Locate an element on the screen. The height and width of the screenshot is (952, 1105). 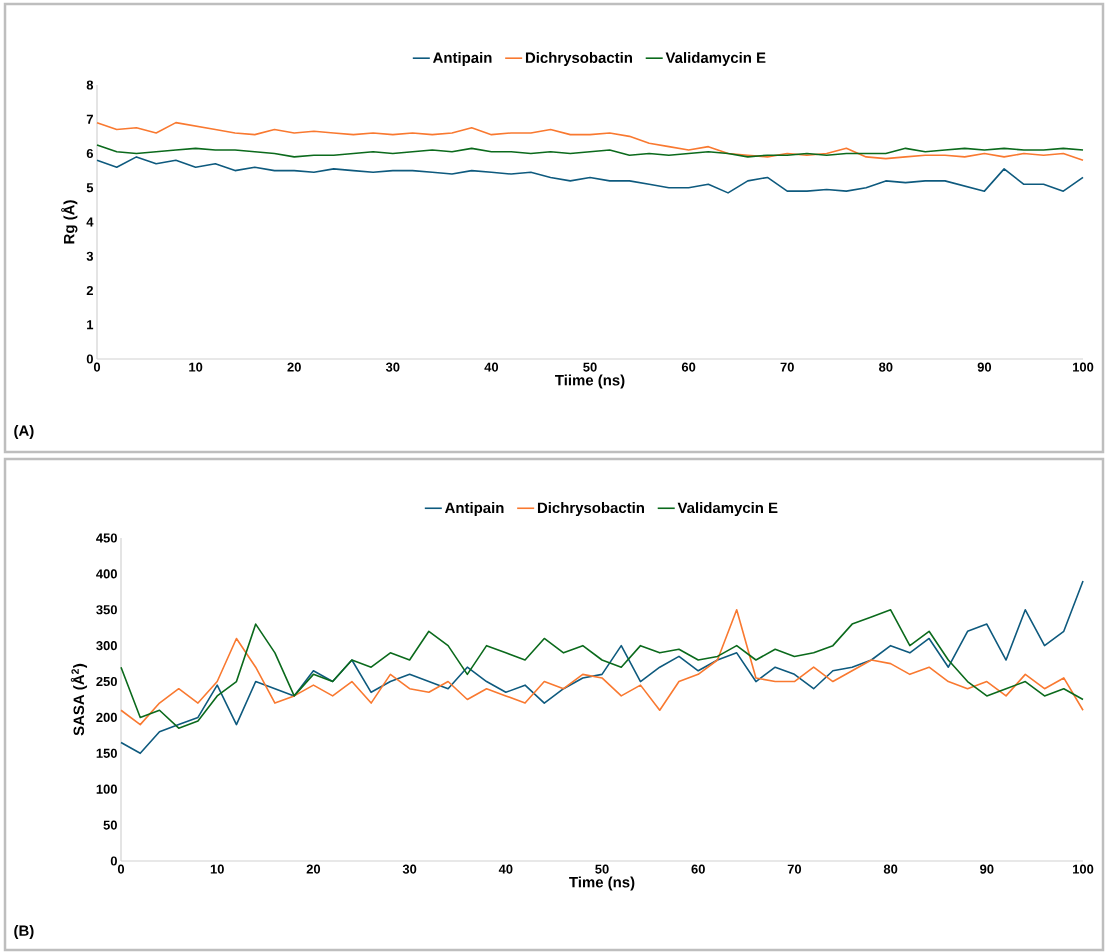
x-axis-title: Tiime (ns) is located at coordinates (590, 381).